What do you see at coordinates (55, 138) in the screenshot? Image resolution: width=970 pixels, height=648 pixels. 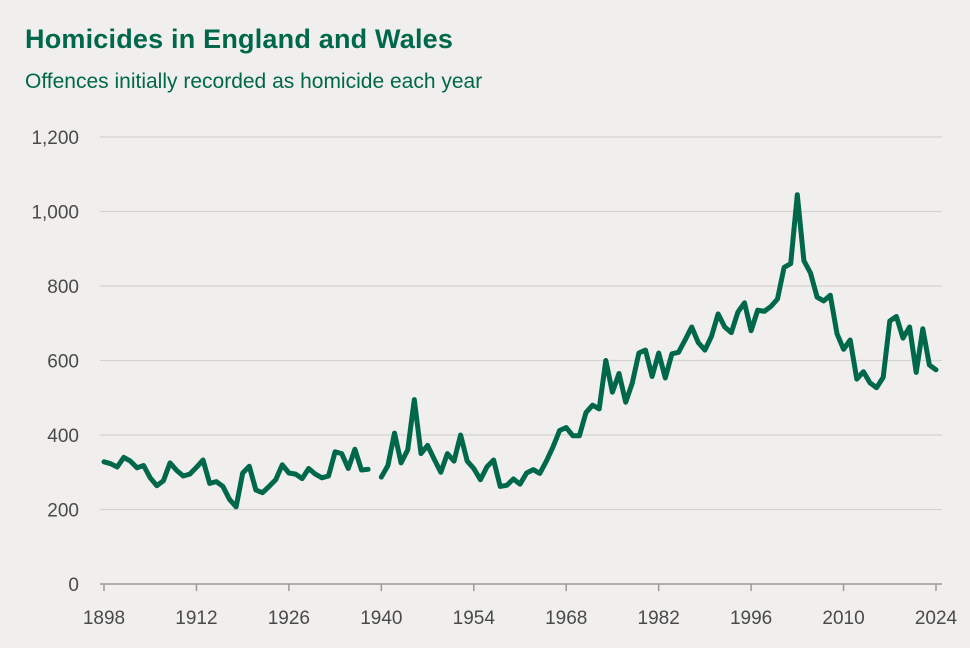 I see `y-tick-label: 1,200` at bounding box center [55, 138].